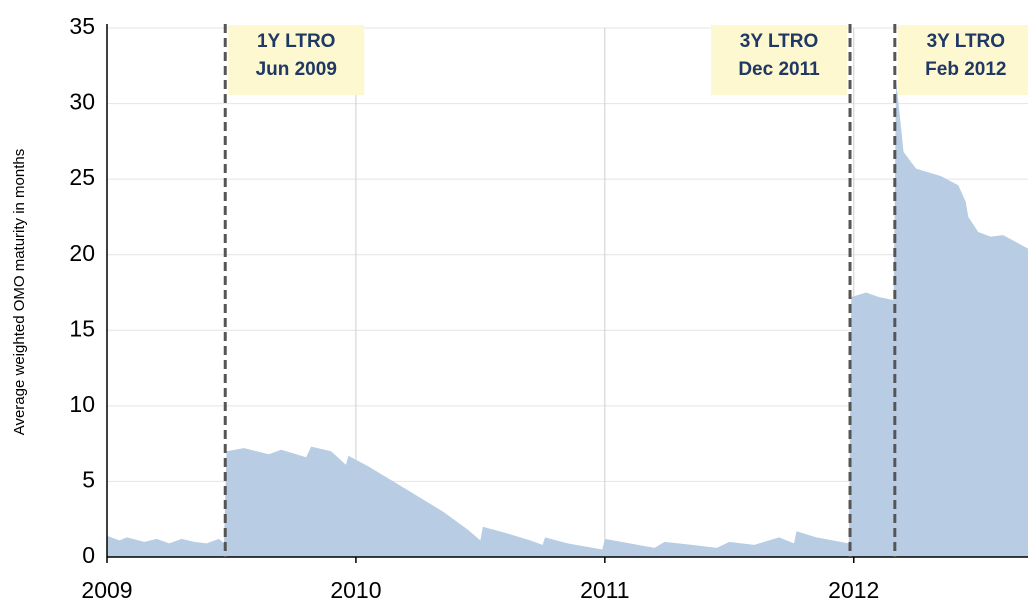 The width and height of the screenshot is (1028, 611). Describe the element at coordinates (604, 590) in the screenshot. I see `x-tick-label: 2011` at that location.